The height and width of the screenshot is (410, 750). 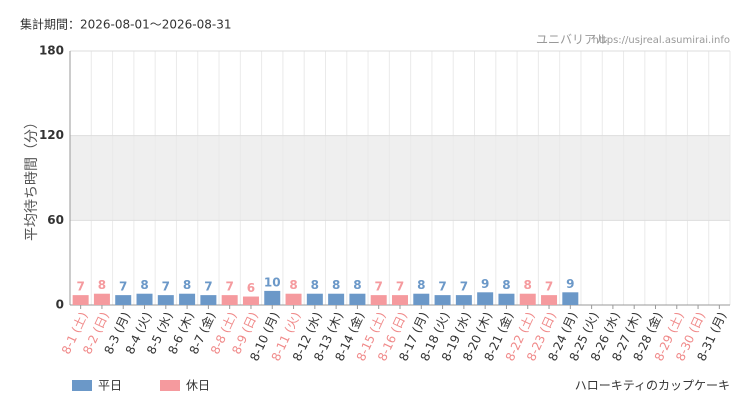 I want to click on period: 集計期間：2026-08-01～2026-08-31, so click(x=125, y=24).